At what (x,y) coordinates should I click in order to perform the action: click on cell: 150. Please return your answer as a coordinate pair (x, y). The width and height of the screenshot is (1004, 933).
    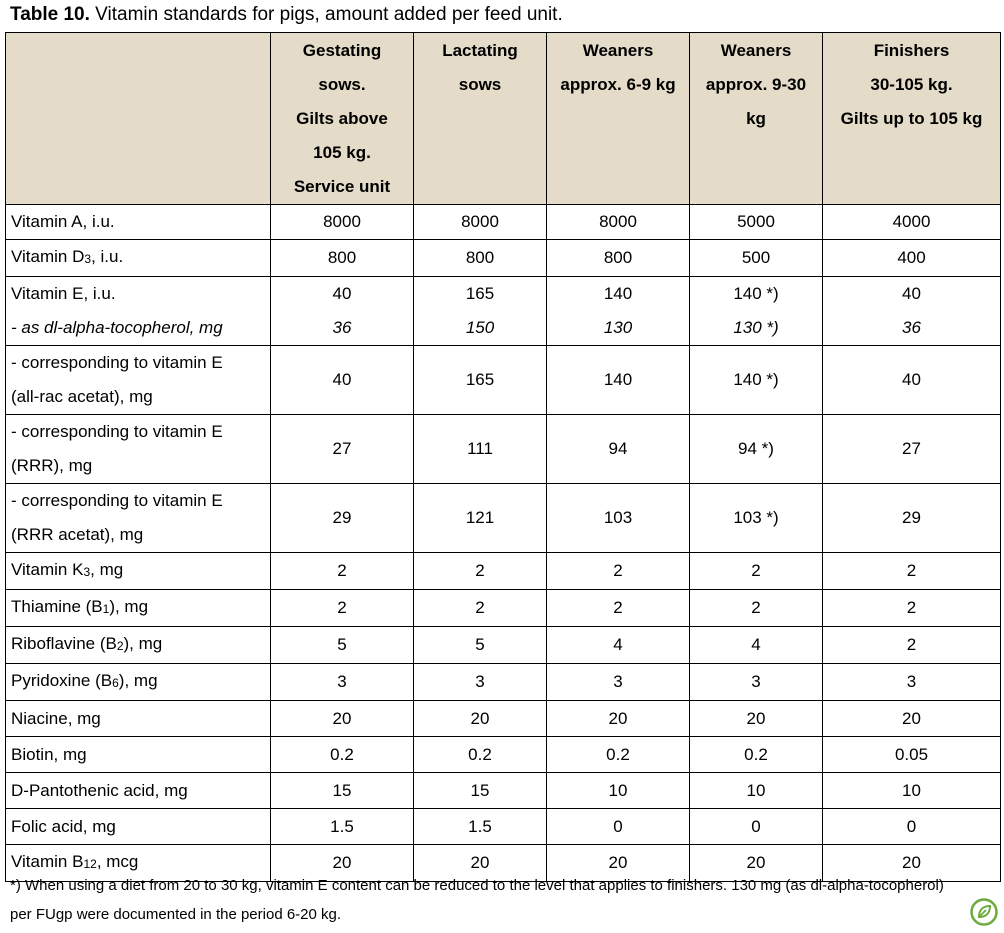
    Looking at the image, I should click on (480, 328).